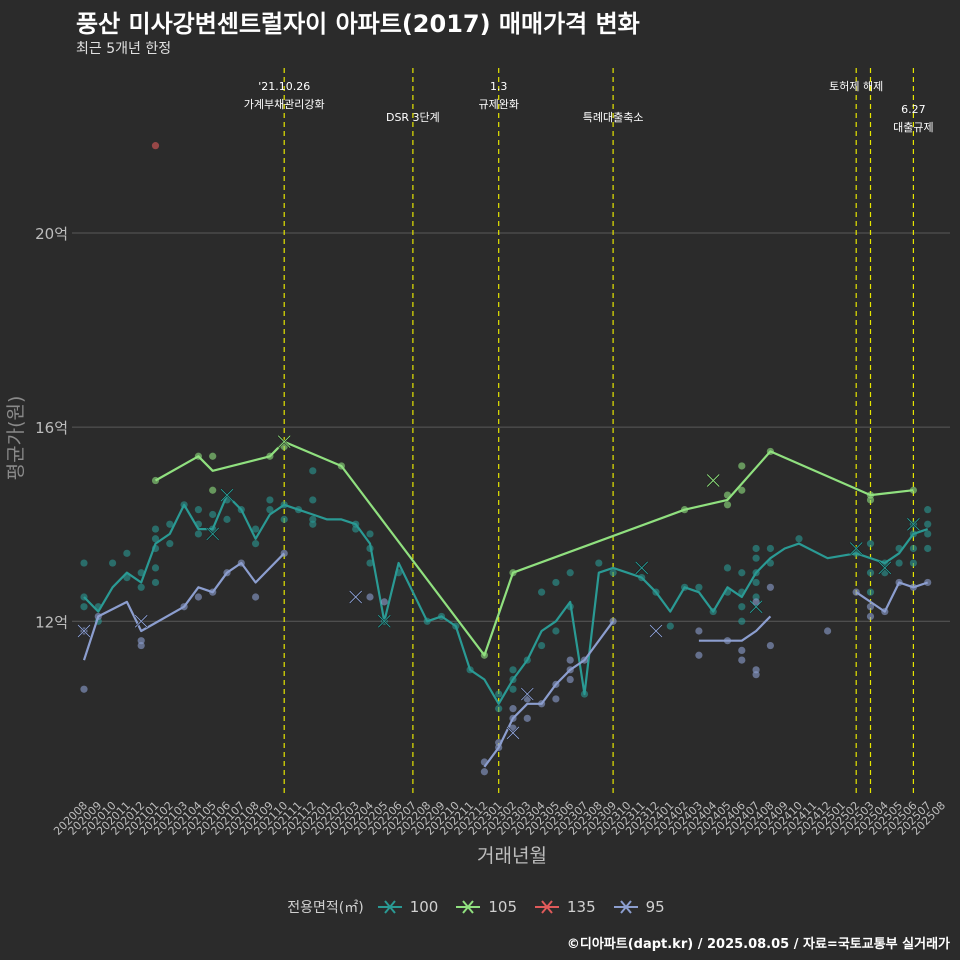  I want to click on event-label: '21.10.26, so click(284, 86).